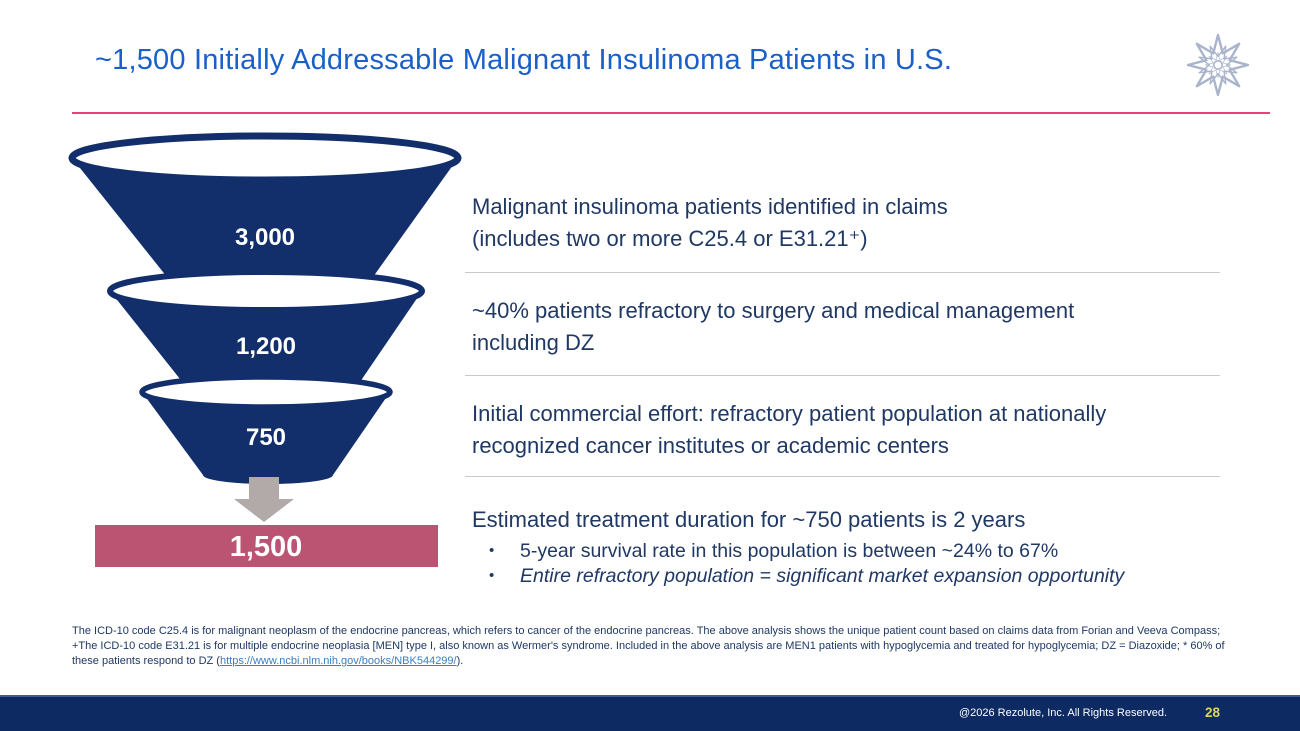 This screenshot has height=731, width=1300. What do you see at coordinates (1218, 65) in the screenshot?
I see `company-logo-icon` at bounding box center [1218, 65].